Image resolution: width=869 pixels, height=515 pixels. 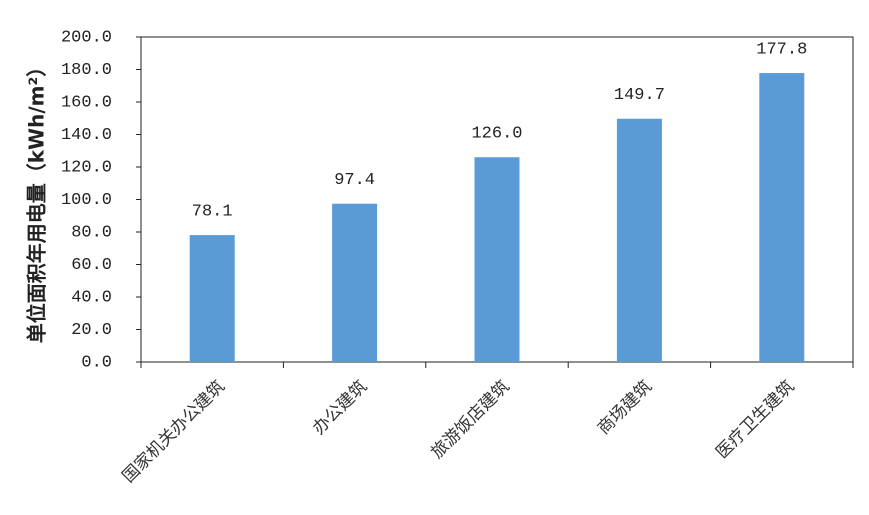 I want to click on y-tick-label: 0.0, so click(x=96, y=362).